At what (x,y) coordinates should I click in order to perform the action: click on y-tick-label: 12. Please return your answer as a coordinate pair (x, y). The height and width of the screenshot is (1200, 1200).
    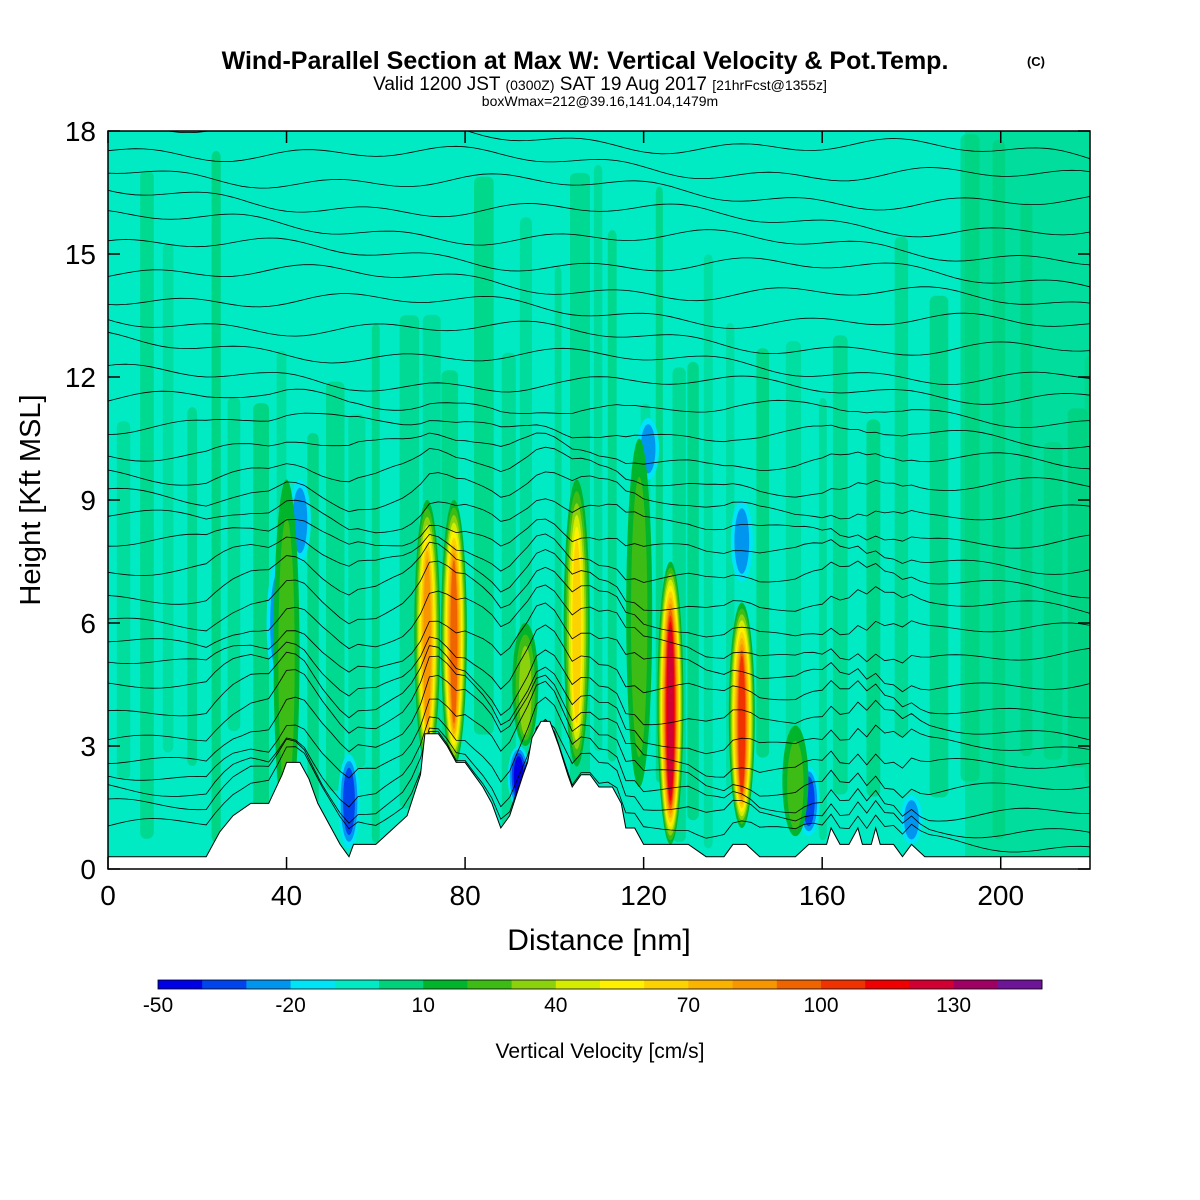
    Looking at the image, I should click on (80, 377).